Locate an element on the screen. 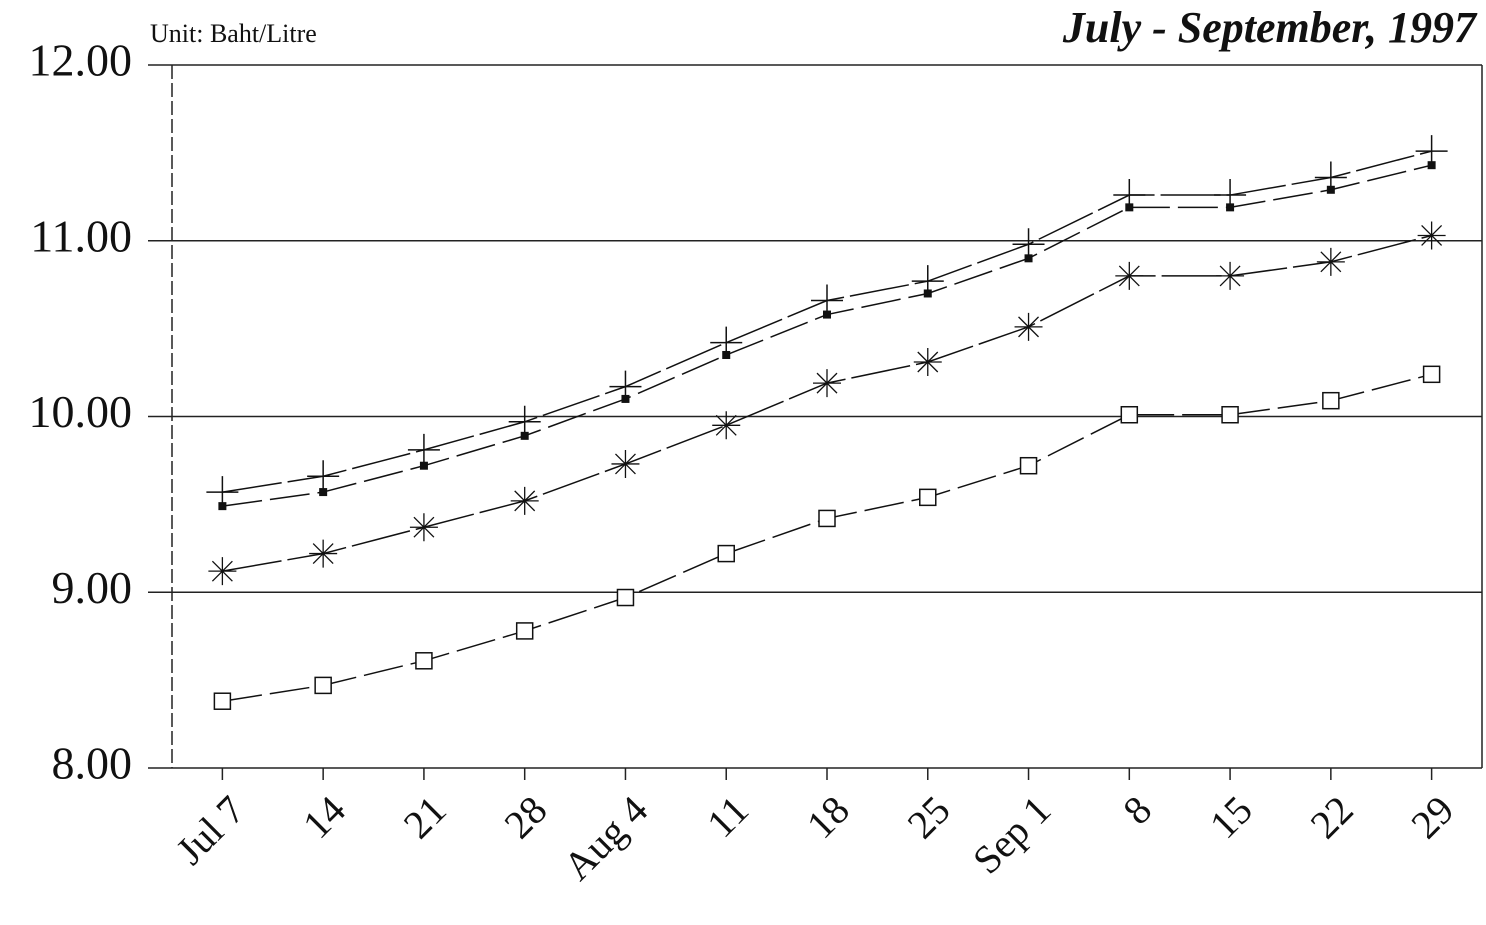 This screenshot has height=925, width=1486. x-tick-label: 15 is located at coordinates (1231, 817).